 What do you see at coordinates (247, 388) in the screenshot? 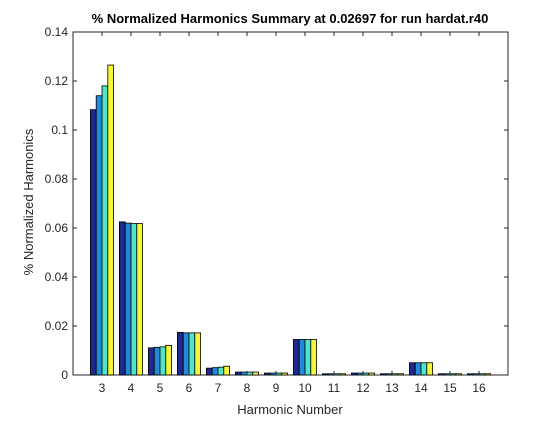
I see `x-tick-label: 8` at bounding box center [247, 388].